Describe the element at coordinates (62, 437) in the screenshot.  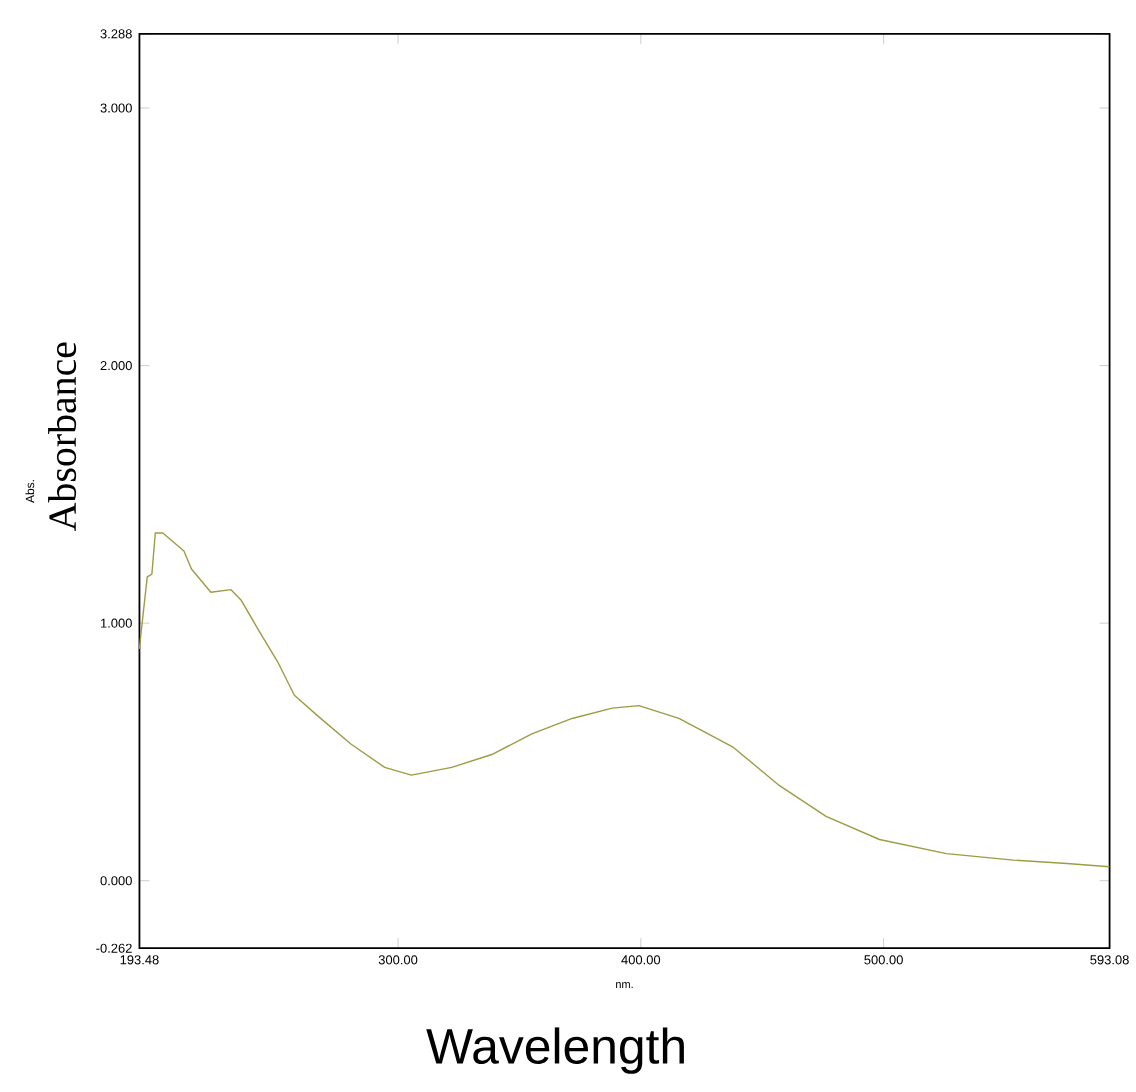
I see `y-axis-title: Absorbance` at that location.